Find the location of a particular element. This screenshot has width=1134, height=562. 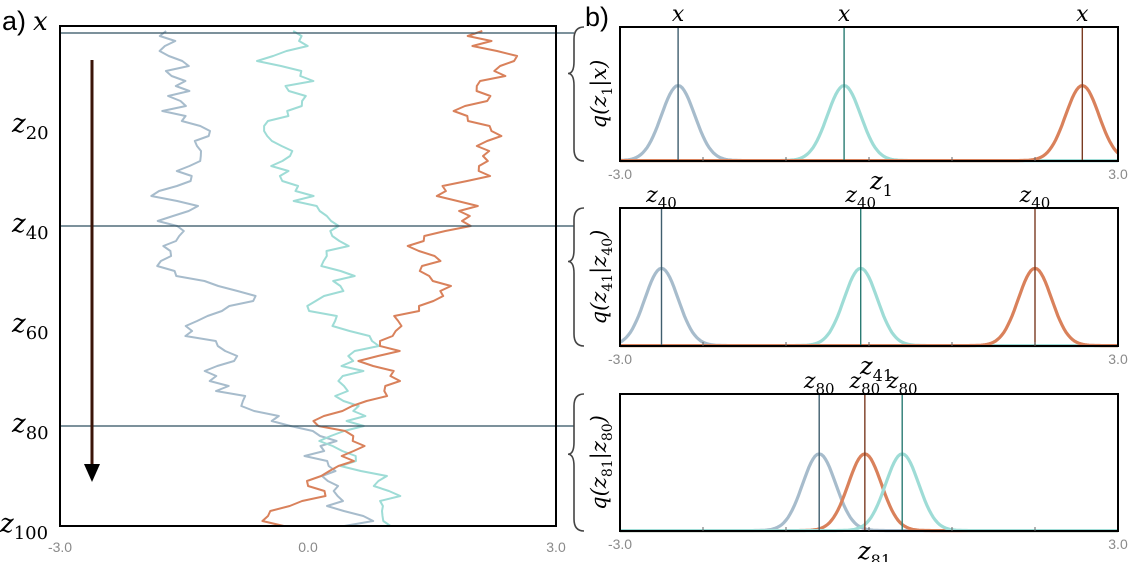

marker-label-2-2-var: z is located at coordinates (850, 195).